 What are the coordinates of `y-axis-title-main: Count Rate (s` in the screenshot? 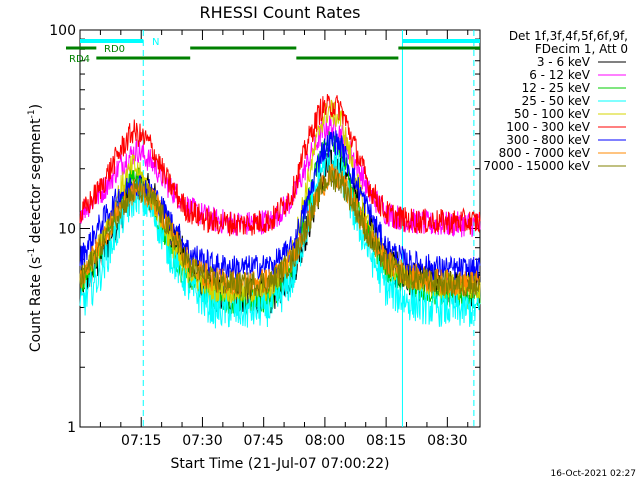 It's located at (36, 304).